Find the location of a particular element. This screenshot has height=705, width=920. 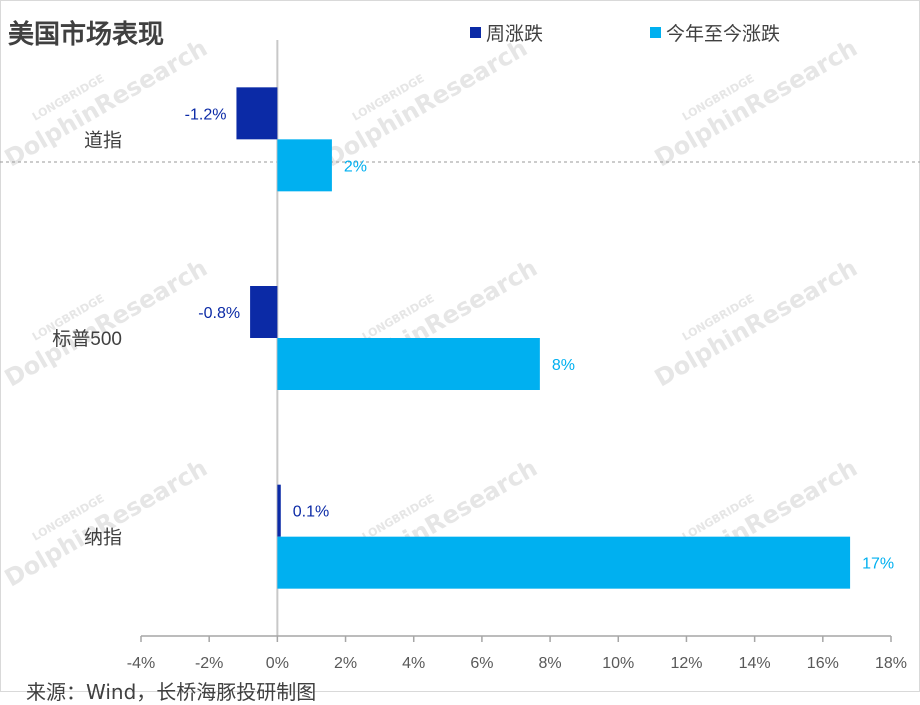

x-tick-label: 18% is located at coordinates (891, 663).